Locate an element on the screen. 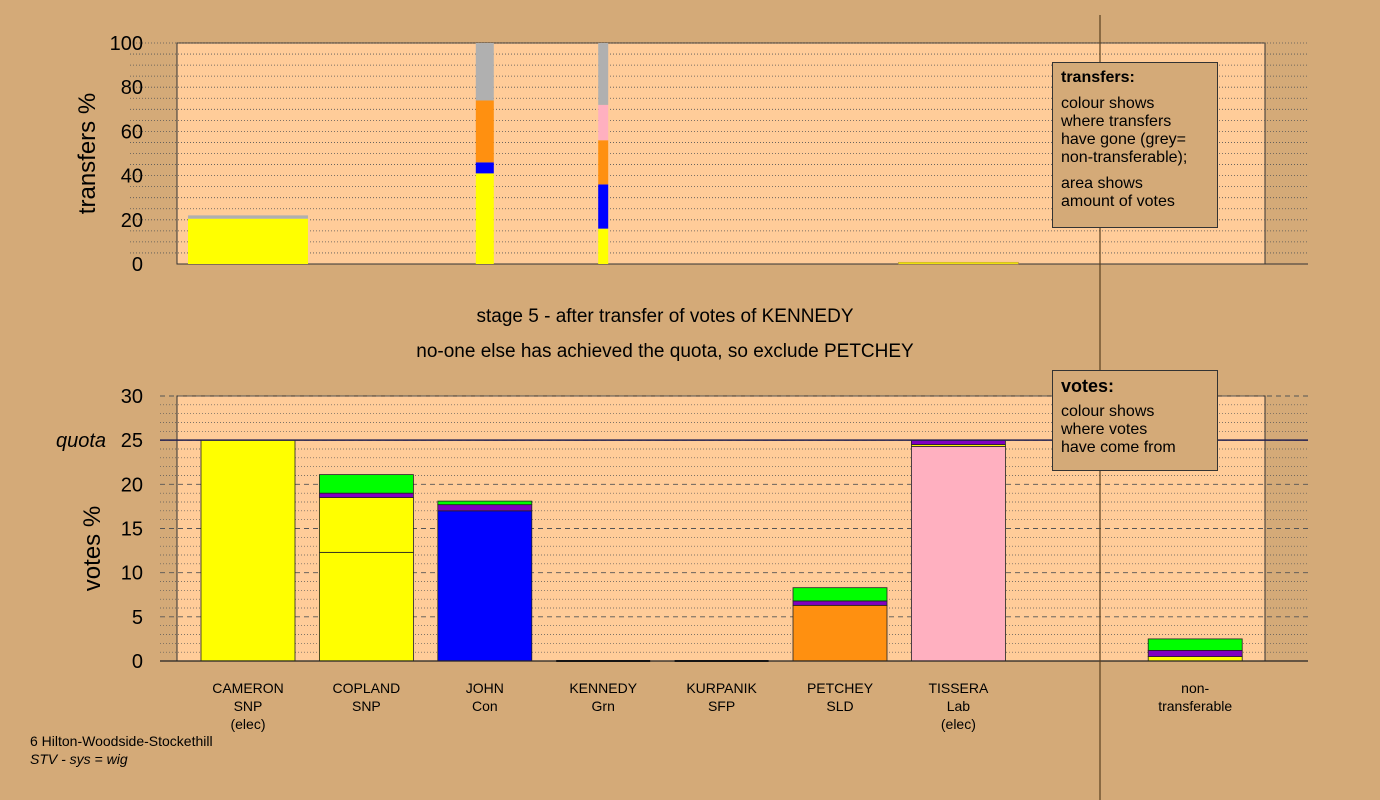 The image size is (1380, 800). legend-transfers-line: where transfers is located at coordinates (1116, 121).